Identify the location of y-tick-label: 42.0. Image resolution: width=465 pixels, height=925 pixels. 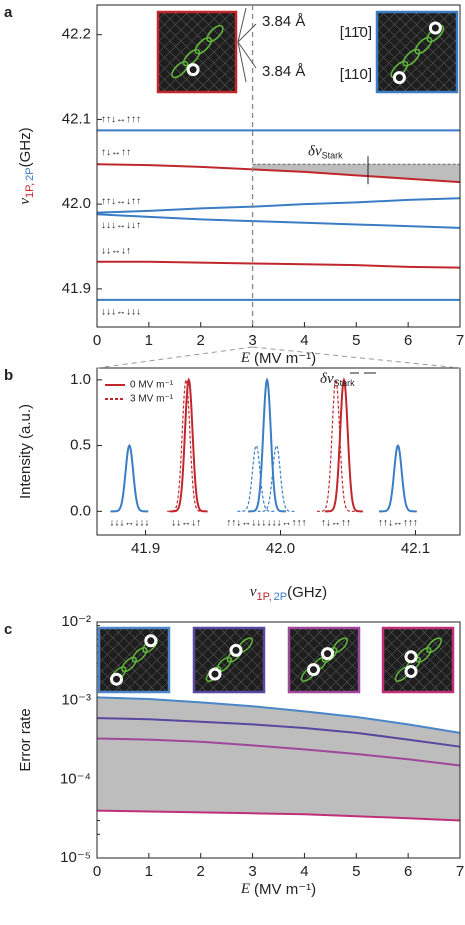
(76, 203).